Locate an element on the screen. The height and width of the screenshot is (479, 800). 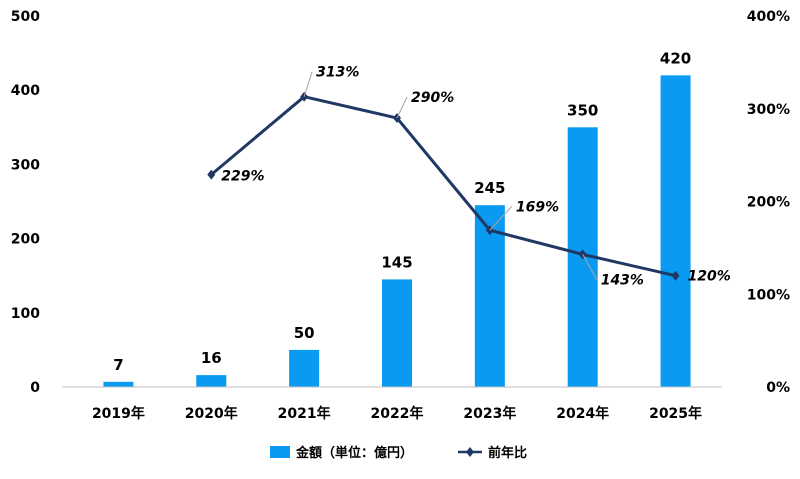
bar-2019年 is located at coordinates (118, 384).